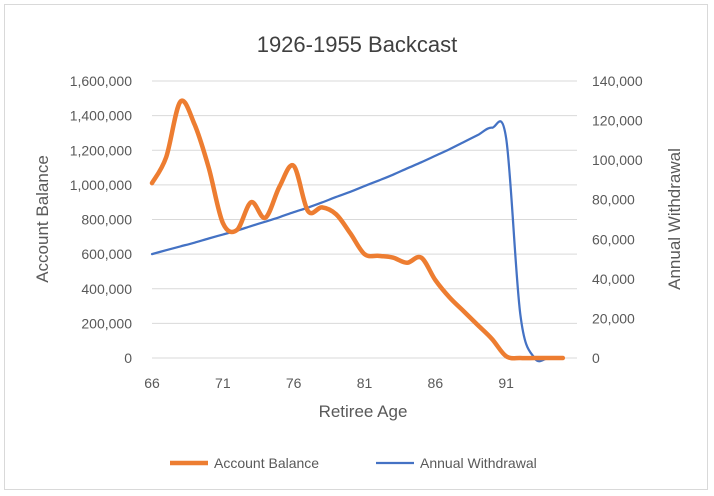  Describe the element at coordinates (152, 383) in the screenshot. I see `x-tick-label: 66` at that location.